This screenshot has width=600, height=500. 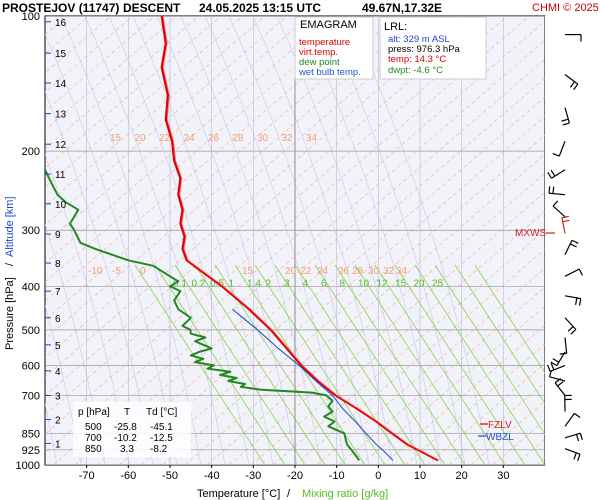 What do you see at coordinates (462, 476) in the screenshot?
I see `x-tick-label: 20` at bounding box center [462, 476].